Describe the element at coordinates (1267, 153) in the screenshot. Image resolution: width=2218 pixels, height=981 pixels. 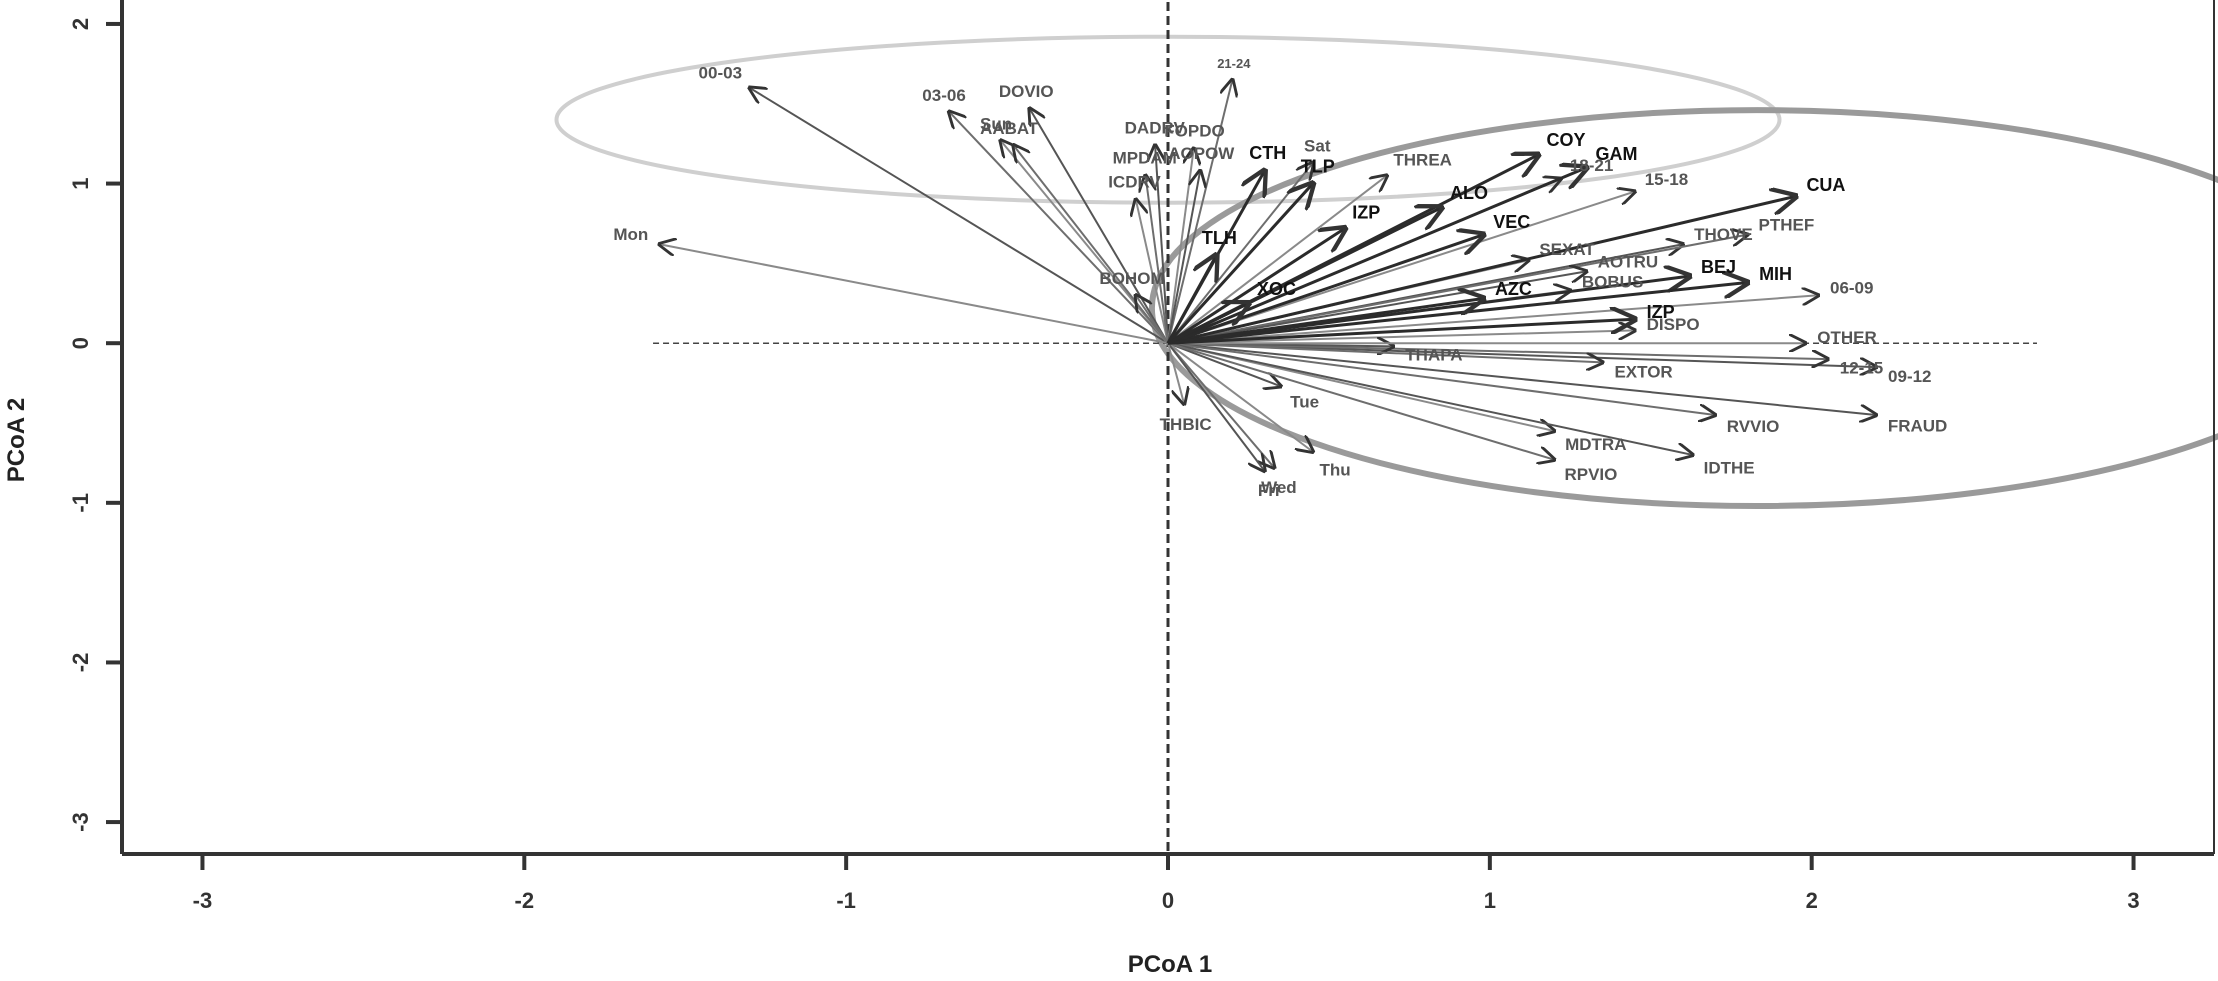
I see `vector-label: CTH` at that location.